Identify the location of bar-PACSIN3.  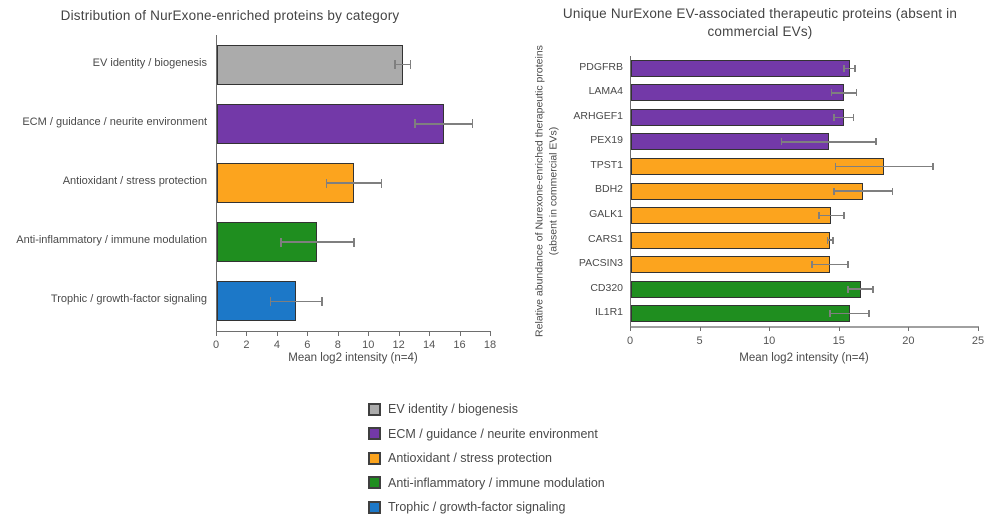
(731, 265).